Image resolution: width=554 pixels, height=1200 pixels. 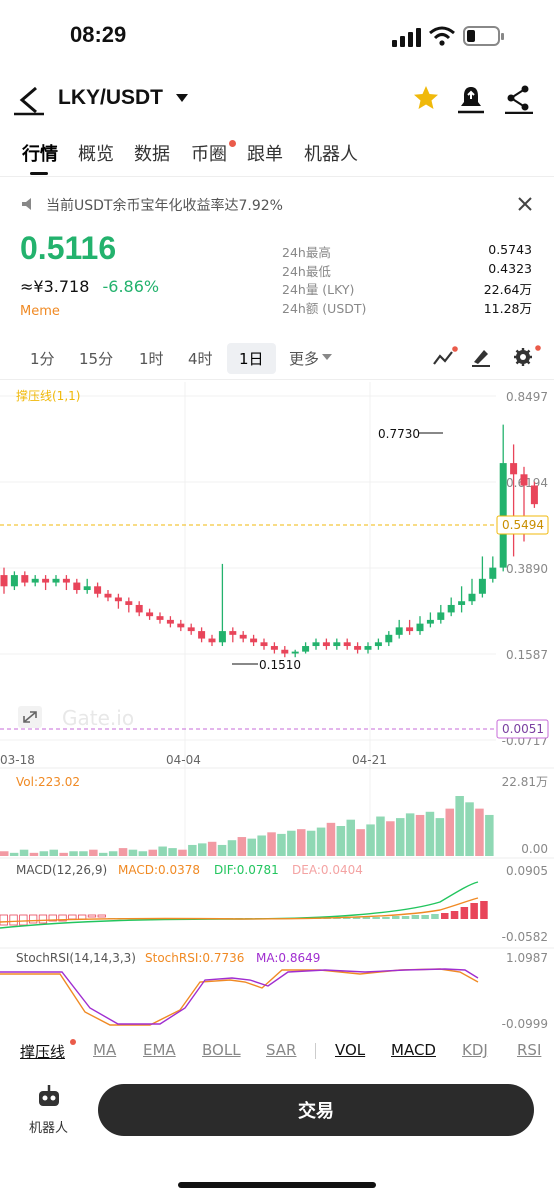 I want to click on share-icon, so click(x=519, y=99).